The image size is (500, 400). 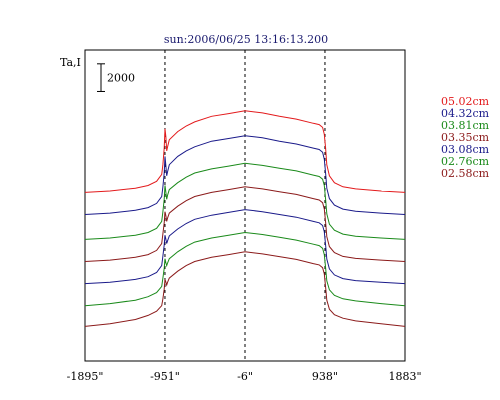 I want to click on series-line-02.76cm, so click(x=245, y=269).